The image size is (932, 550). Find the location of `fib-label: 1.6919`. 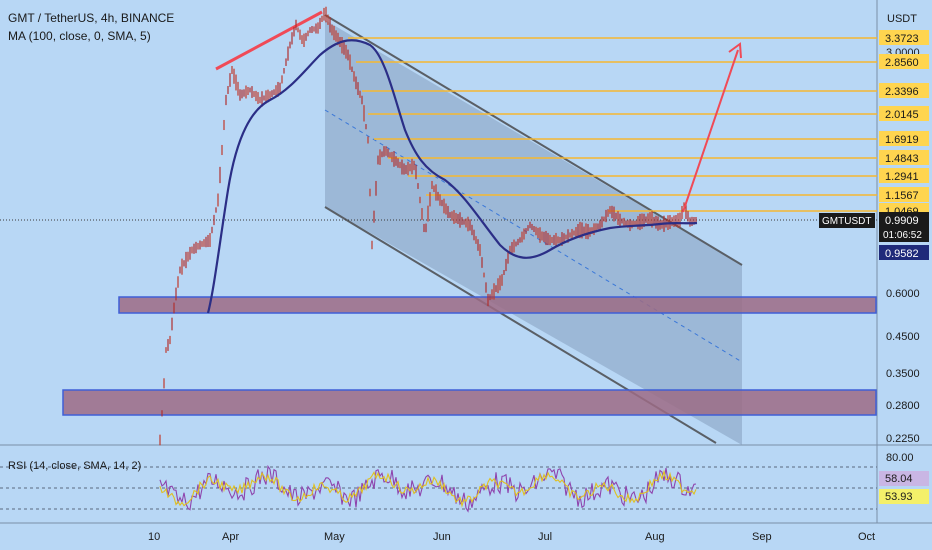

fib-label: 1.6919 is located at coordinates (902, 140).